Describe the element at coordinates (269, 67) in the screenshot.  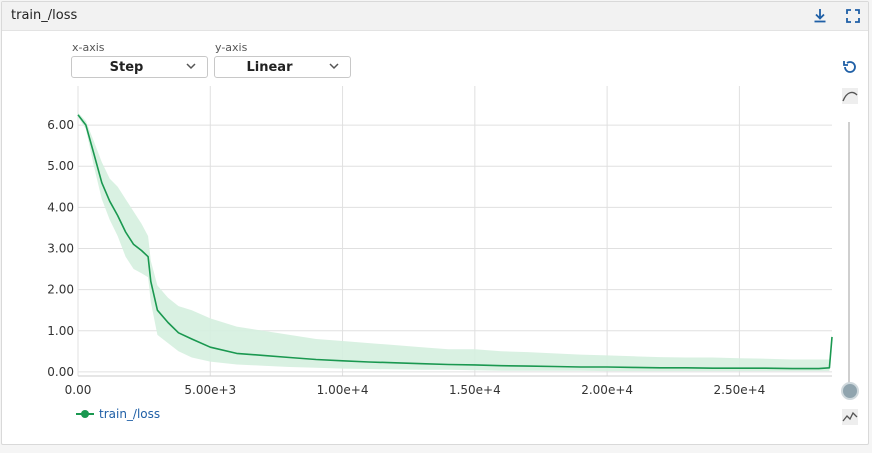
I see `y-axis-value: Linear` at that location.